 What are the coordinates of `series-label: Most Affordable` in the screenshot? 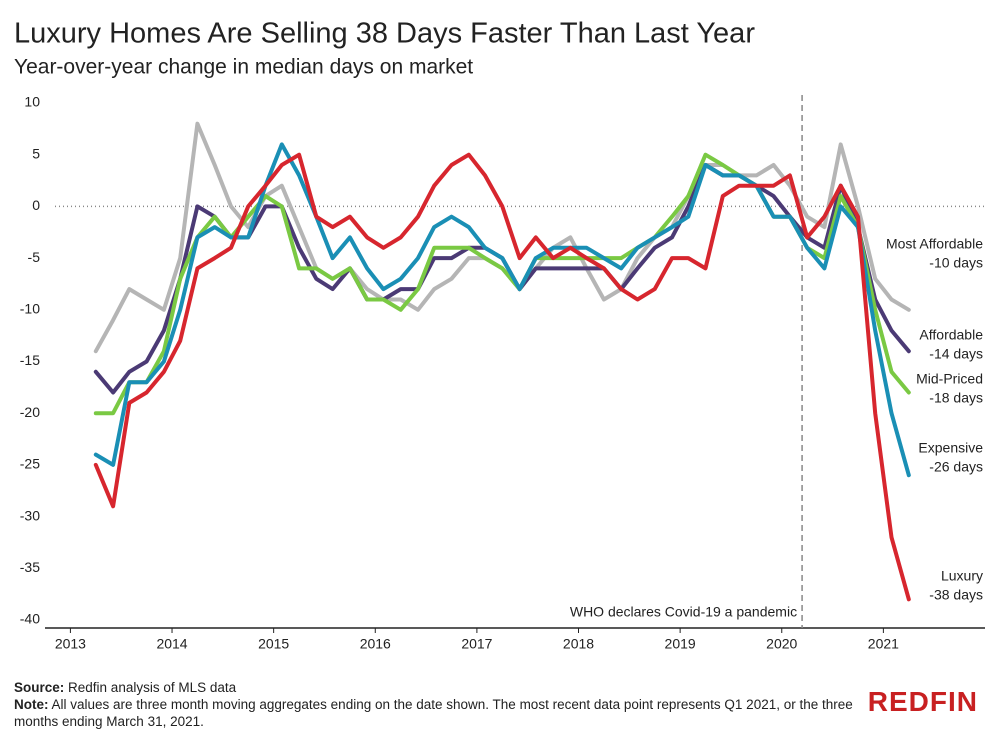 It's located at (934, 244).